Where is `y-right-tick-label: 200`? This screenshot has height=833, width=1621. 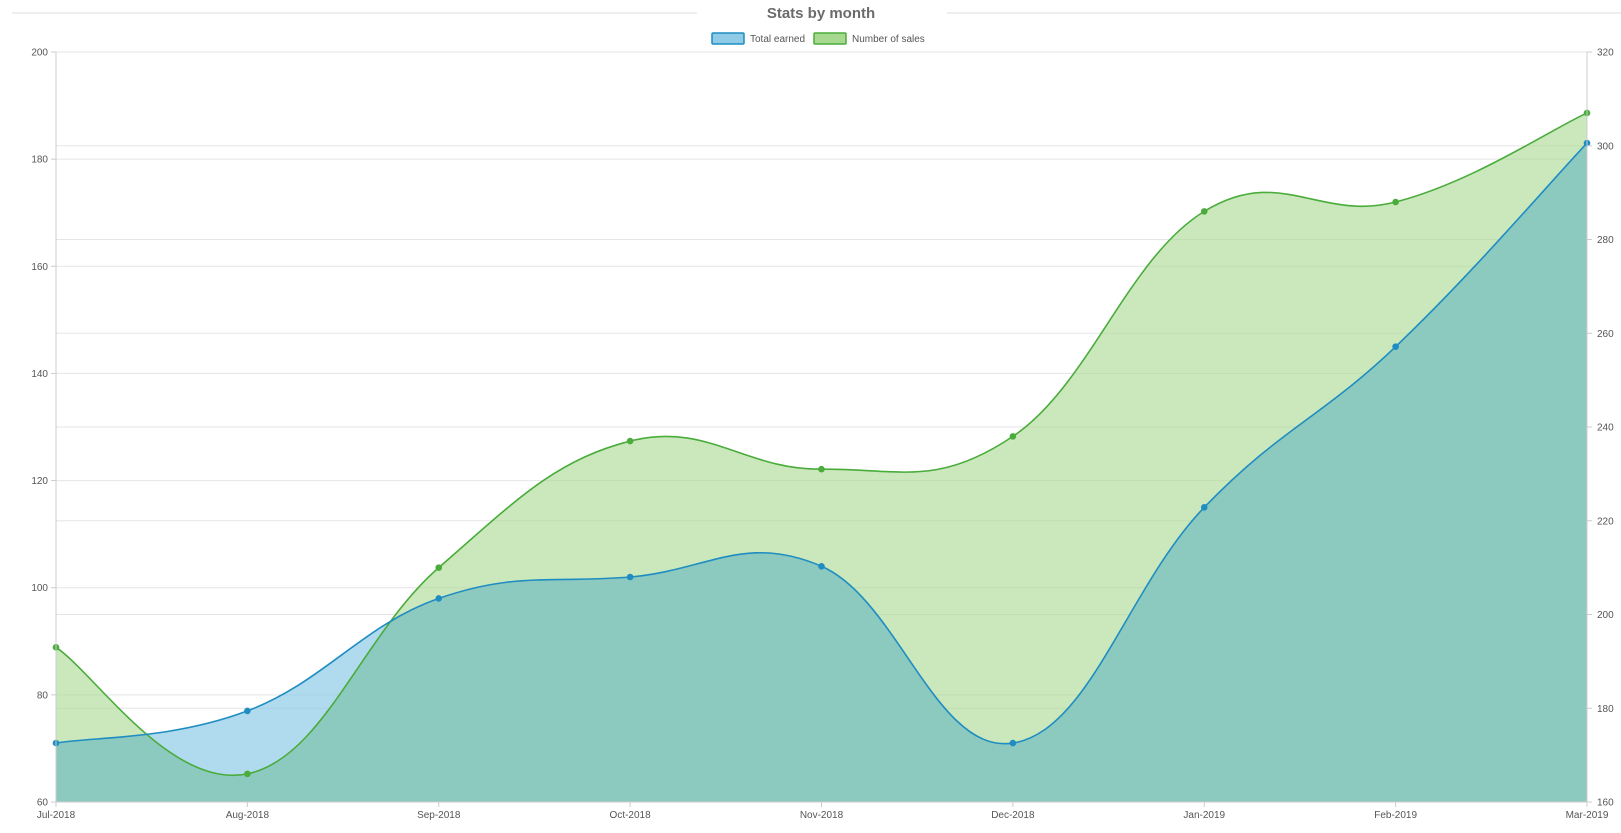 y-right-tick-label: 200 is located at coordinates (1605, 615).